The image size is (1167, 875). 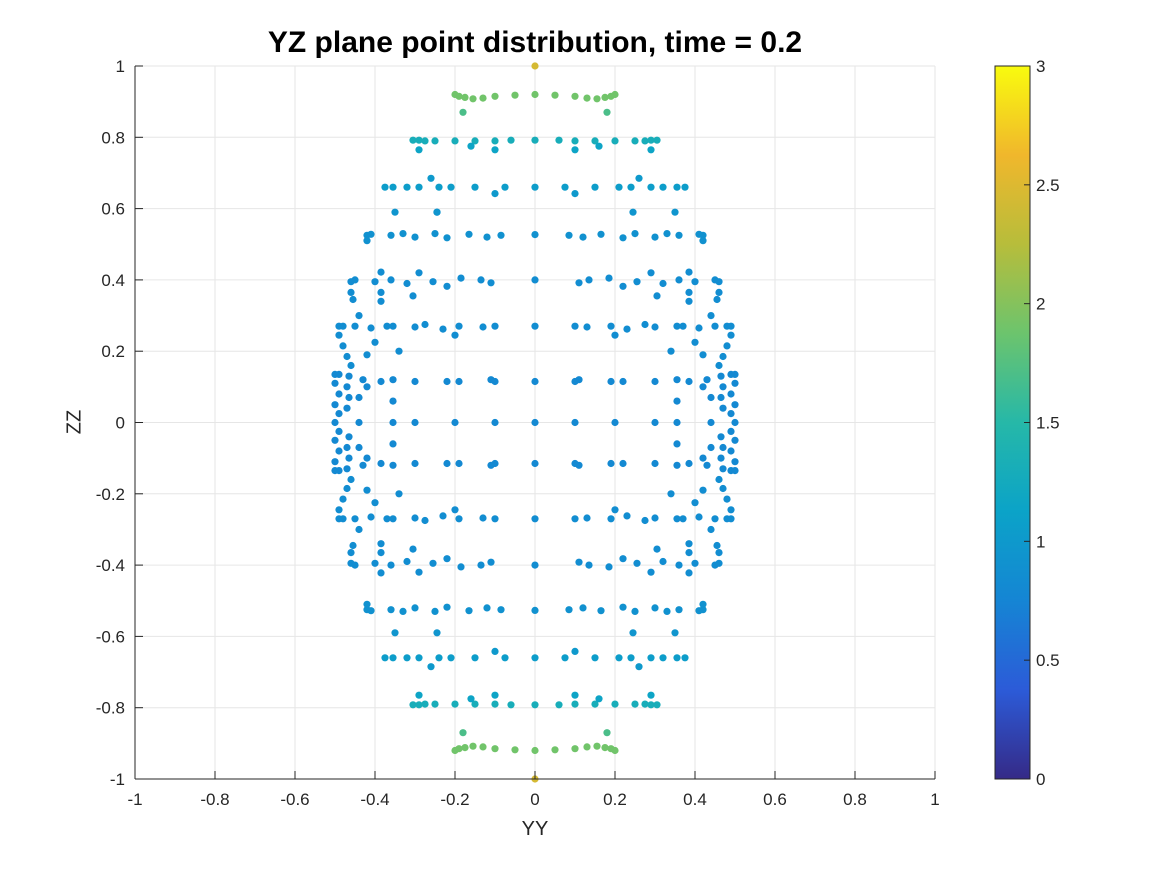 What do you see at coordinates (1048, 423) in the screenshot?
I see `colorbar-tick-label: 1.5` at bounding box center [1048, 423].